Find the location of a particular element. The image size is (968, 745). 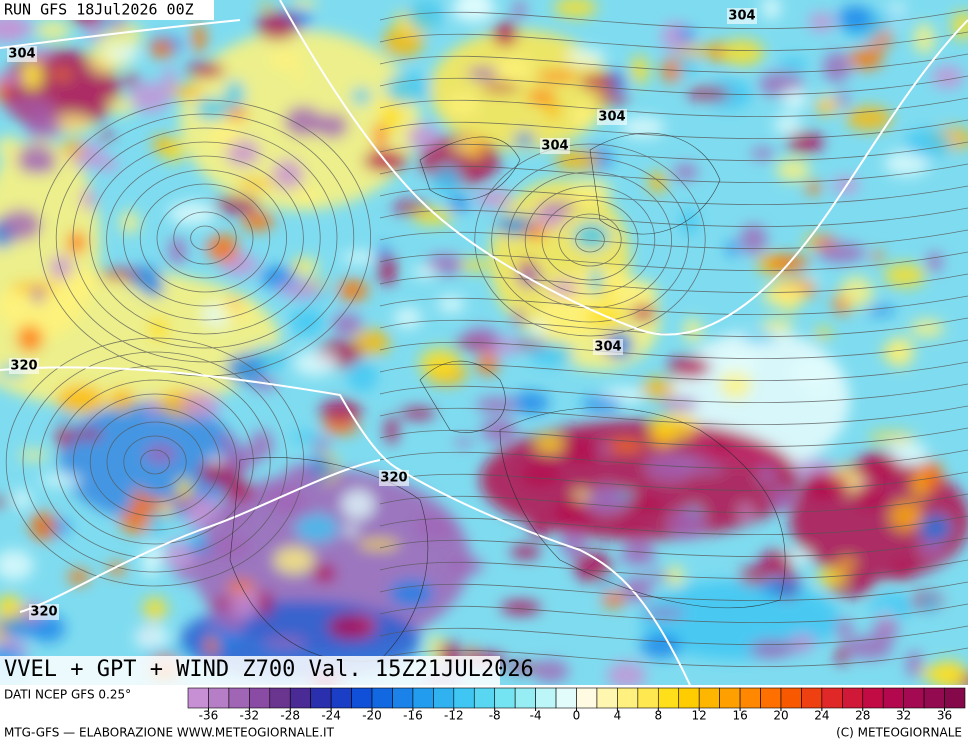

colorbar-tick-label: 24 is located at coordinates (821, 716).